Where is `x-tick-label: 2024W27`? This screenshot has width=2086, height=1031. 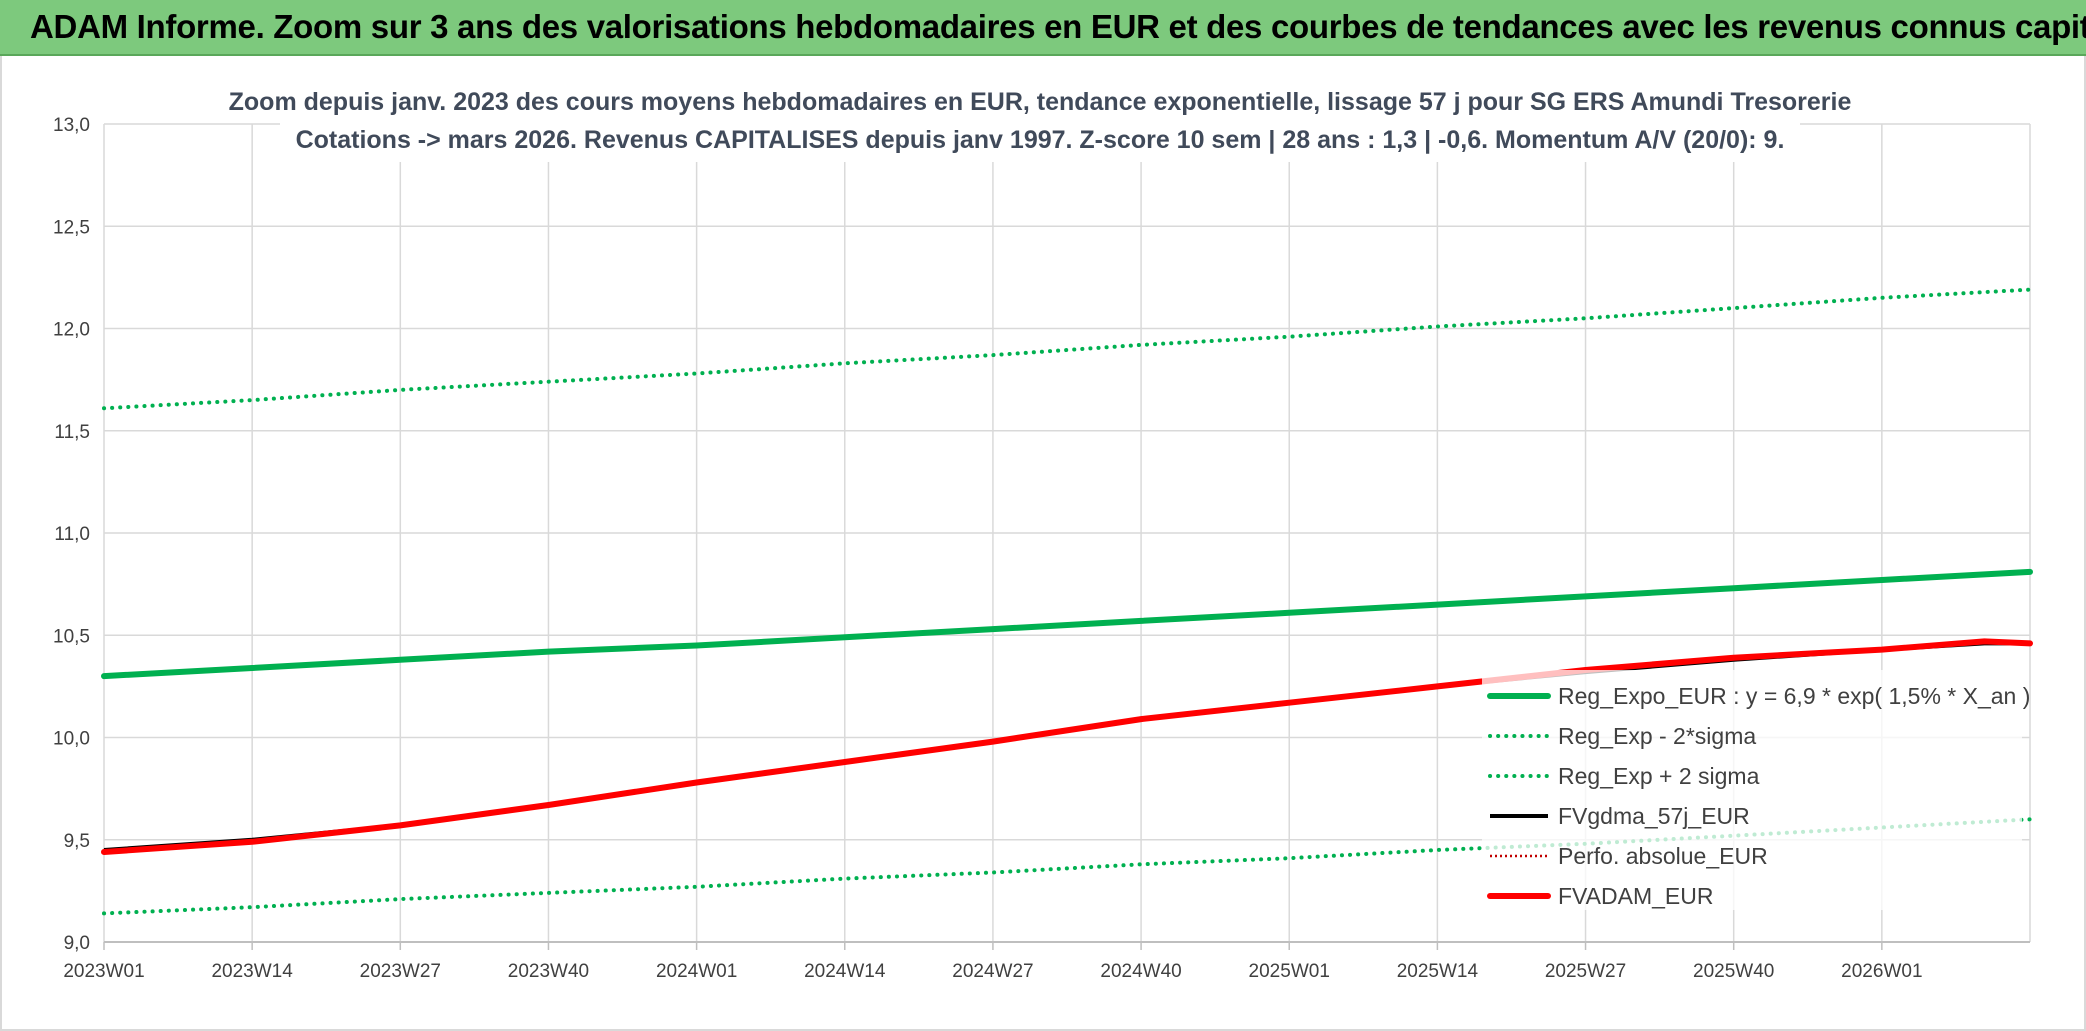 x-tick-label: 2024W27 is located at coordinates (992, 971).